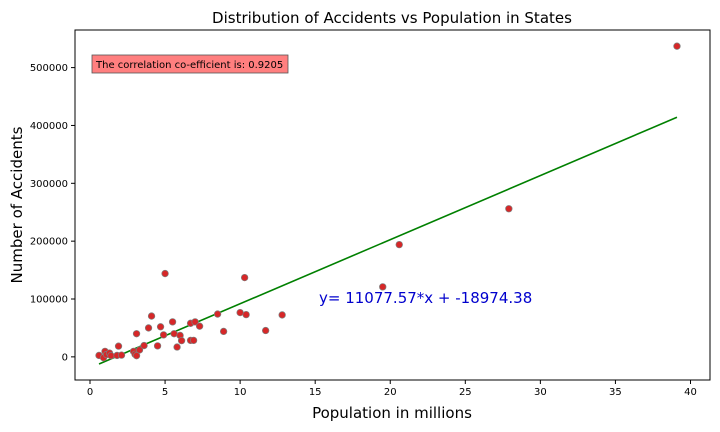  What do you see at coordinates (315, 392) in the screenshot?
I see `x-tick-label: 15` at bounding box center [315, 392].